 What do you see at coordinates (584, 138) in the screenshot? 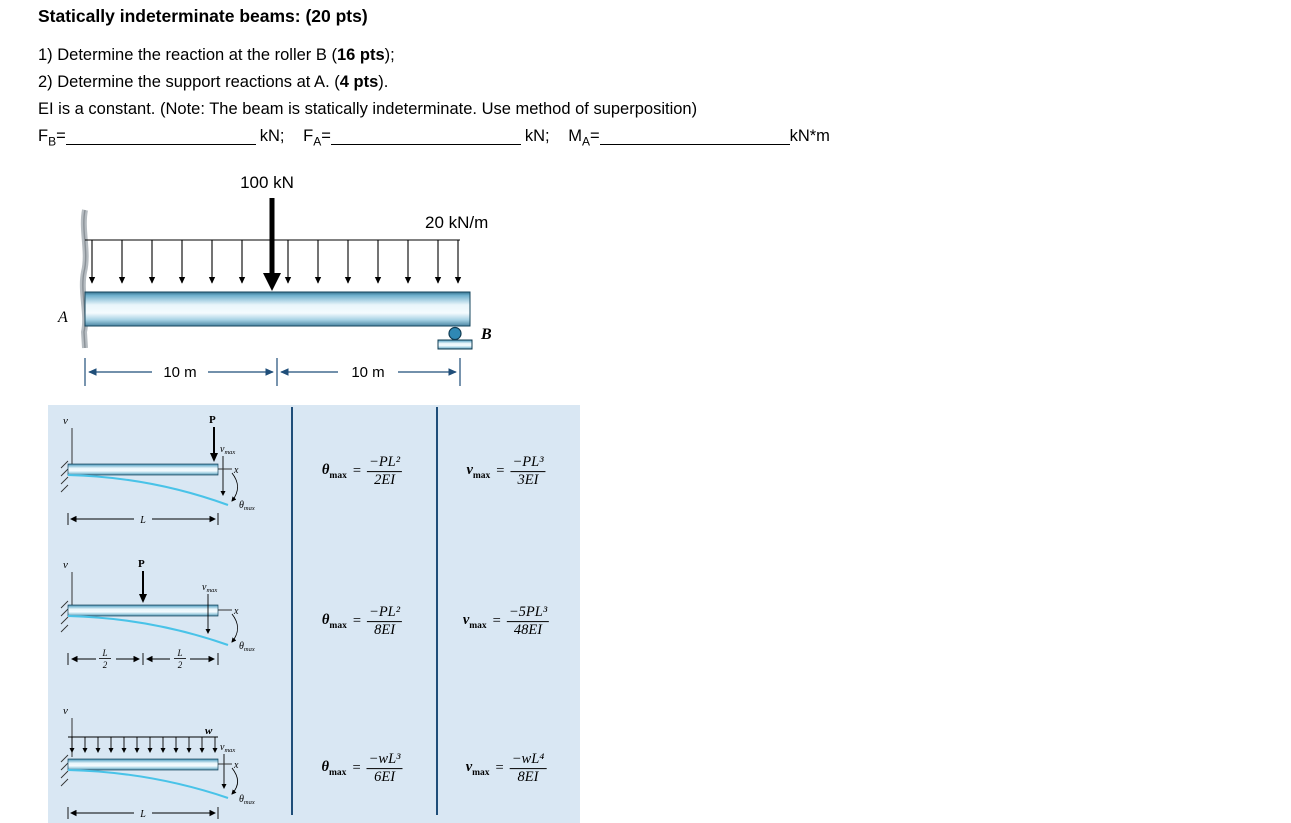
I see `ma-label: MA=` at bounding box center [584, 138].